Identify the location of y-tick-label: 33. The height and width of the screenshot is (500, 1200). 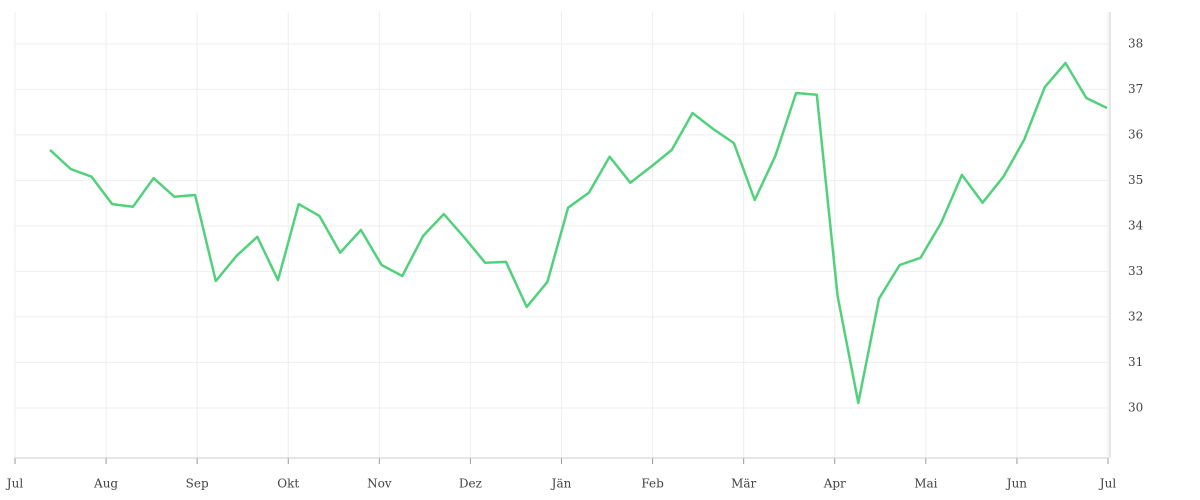
(1135, 271).